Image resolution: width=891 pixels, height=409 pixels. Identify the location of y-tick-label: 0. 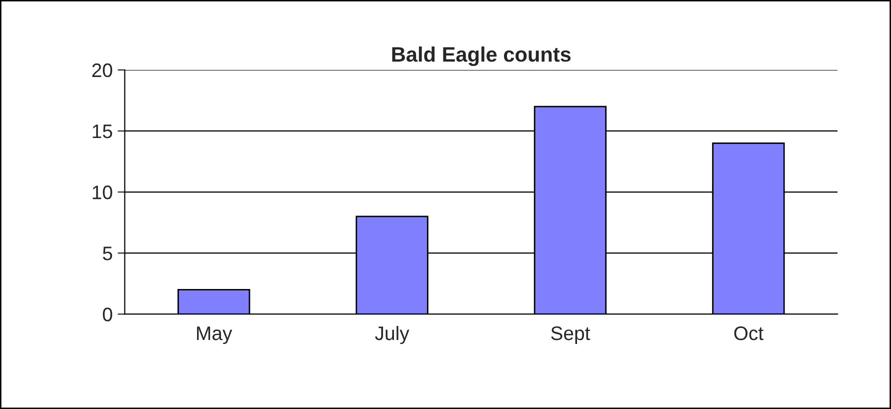
(107, 315).